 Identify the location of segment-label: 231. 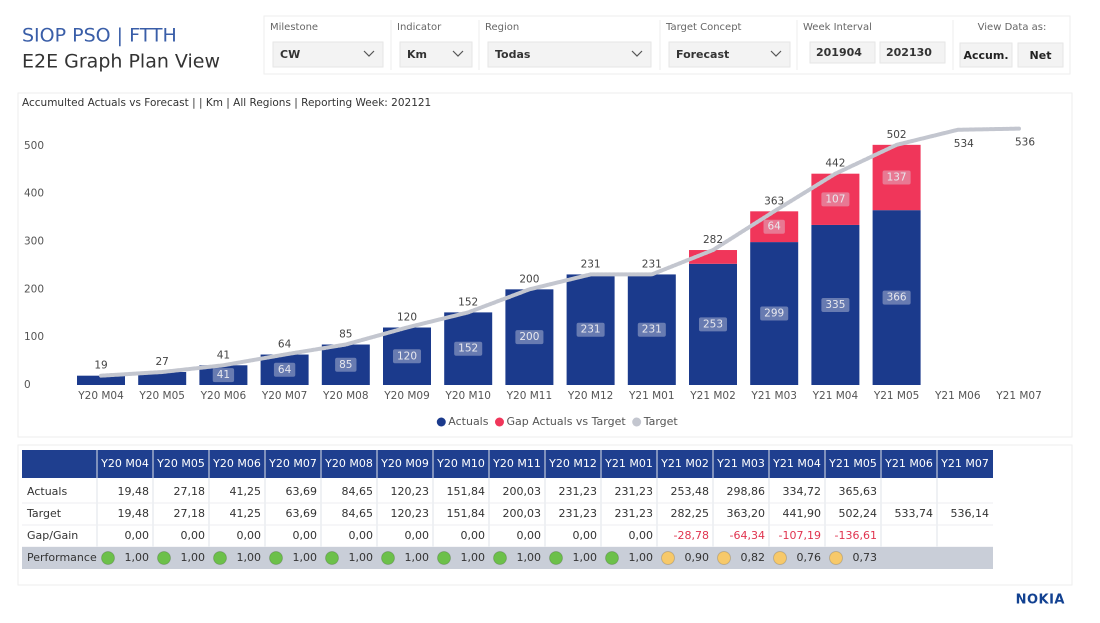
(652, 330).